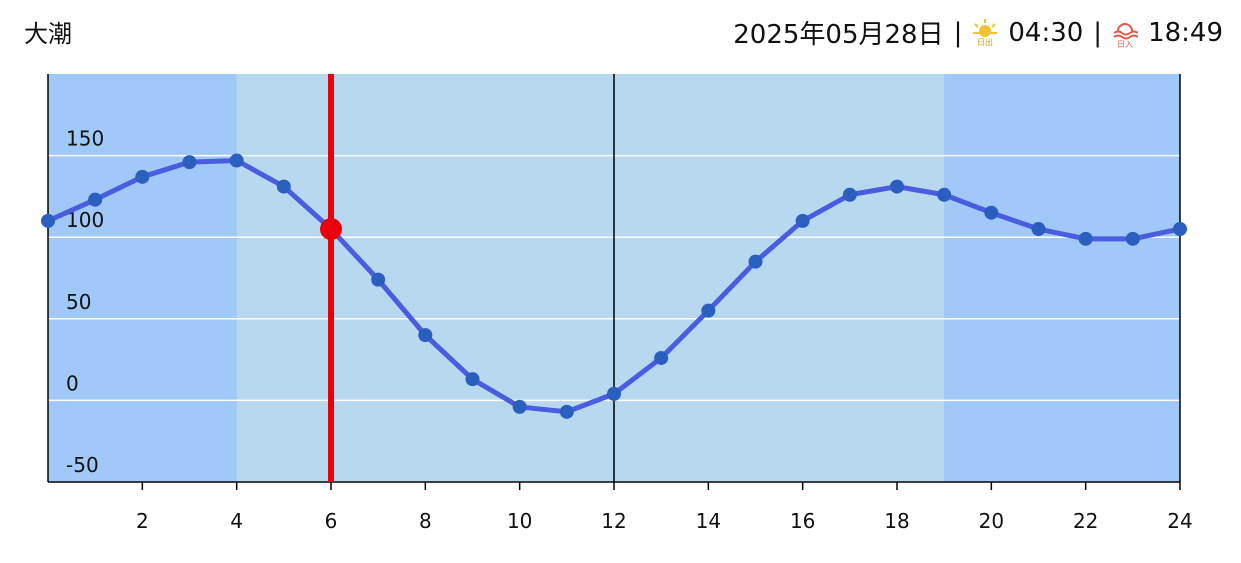  Describe the element at coordinates (82, 465) in the screenshot. I see `y-tick-label: -50` at that location.